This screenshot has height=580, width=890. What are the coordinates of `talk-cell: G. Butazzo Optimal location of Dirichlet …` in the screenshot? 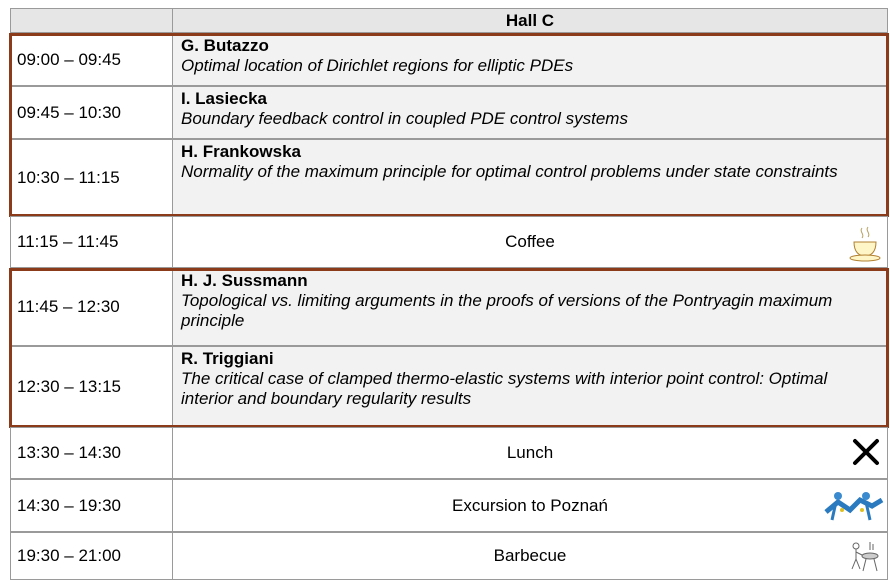 It's located at (530, 59).